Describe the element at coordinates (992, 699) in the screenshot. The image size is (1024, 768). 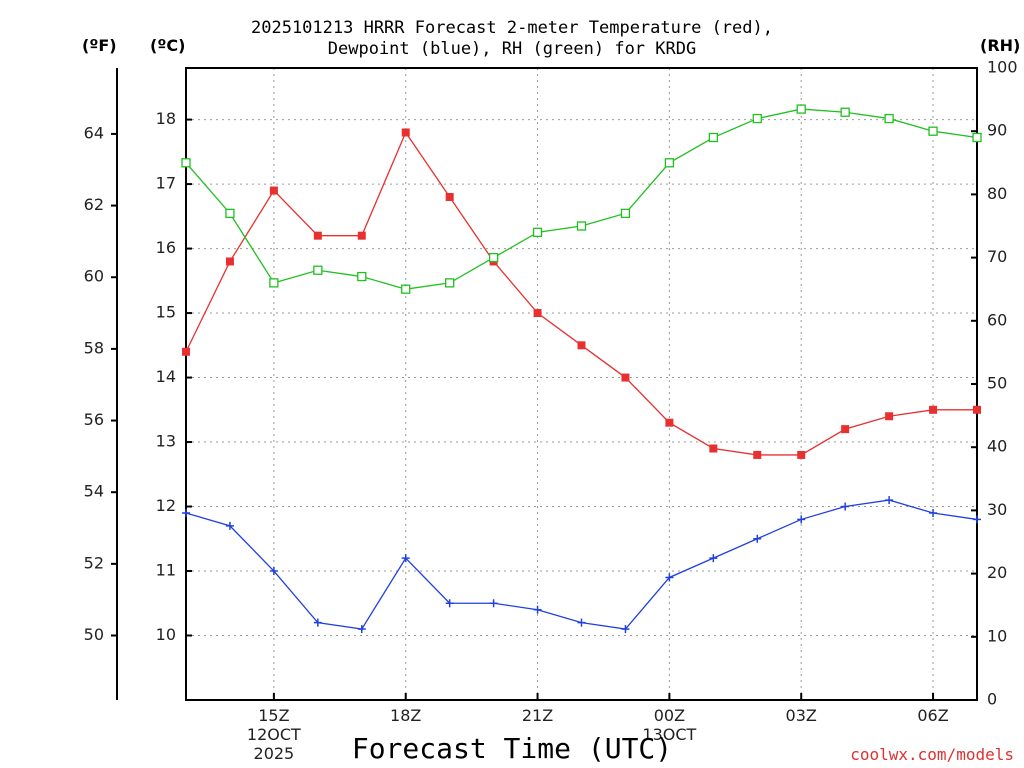
I see `rh-tick-label-0: 0` at that location.